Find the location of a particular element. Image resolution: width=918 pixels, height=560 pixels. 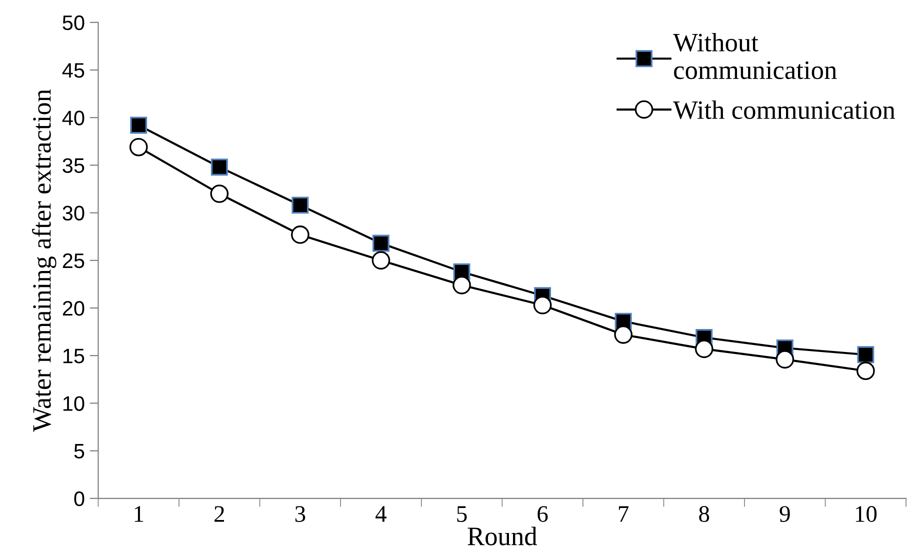

y-tick-label: 15 is located at coordinates (73, 356).